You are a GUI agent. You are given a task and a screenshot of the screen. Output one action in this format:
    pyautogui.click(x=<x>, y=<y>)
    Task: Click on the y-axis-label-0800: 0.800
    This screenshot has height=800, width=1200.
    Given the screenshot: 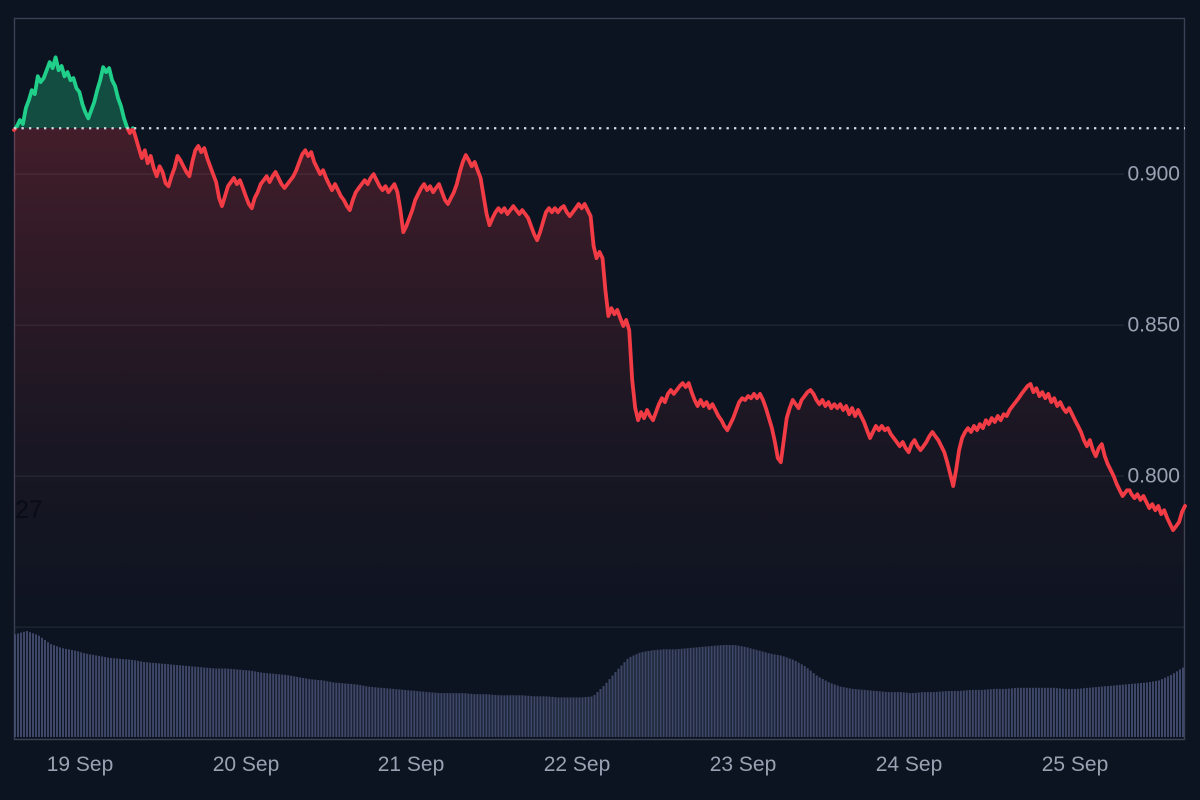 What is the action you would take?
    pyautogui.click(x=1153, y=476)
    